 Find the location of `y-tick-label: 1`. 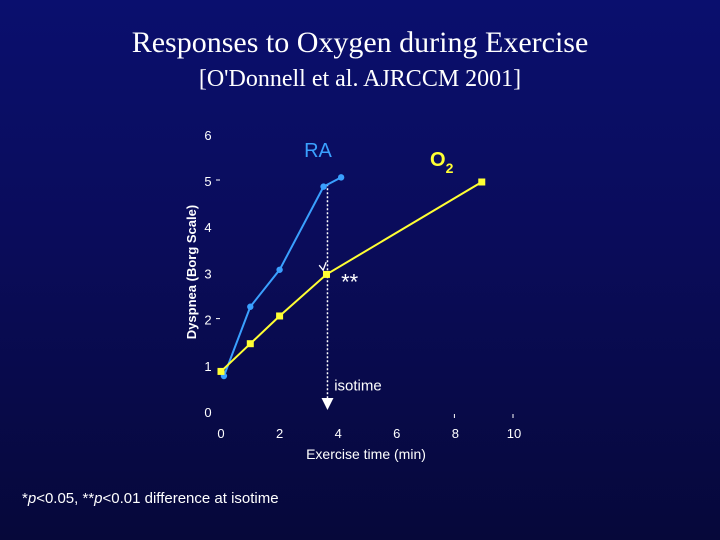

y-tick-label: 1 is located at coordinates (207, 366).